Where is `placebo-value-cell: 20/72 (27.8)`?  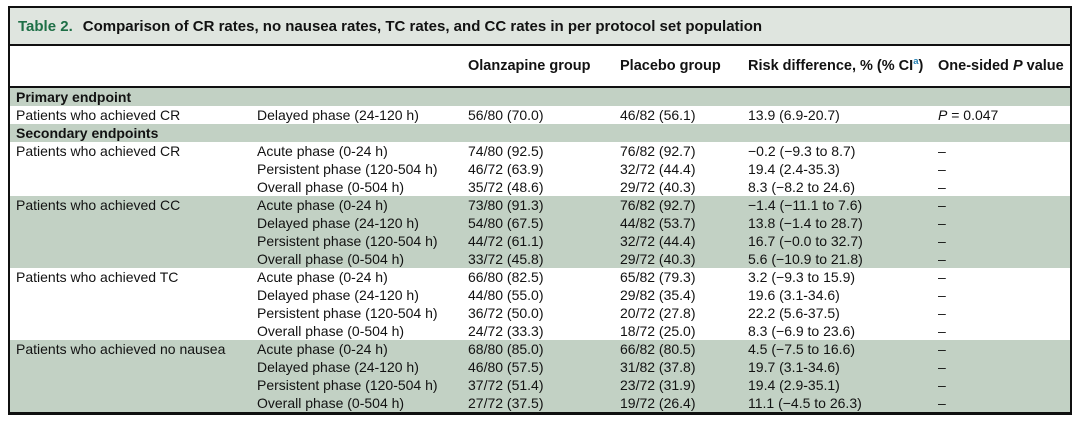 placebo-value-cell: 20/72 (27.8) is located at coordinates (658, 313).